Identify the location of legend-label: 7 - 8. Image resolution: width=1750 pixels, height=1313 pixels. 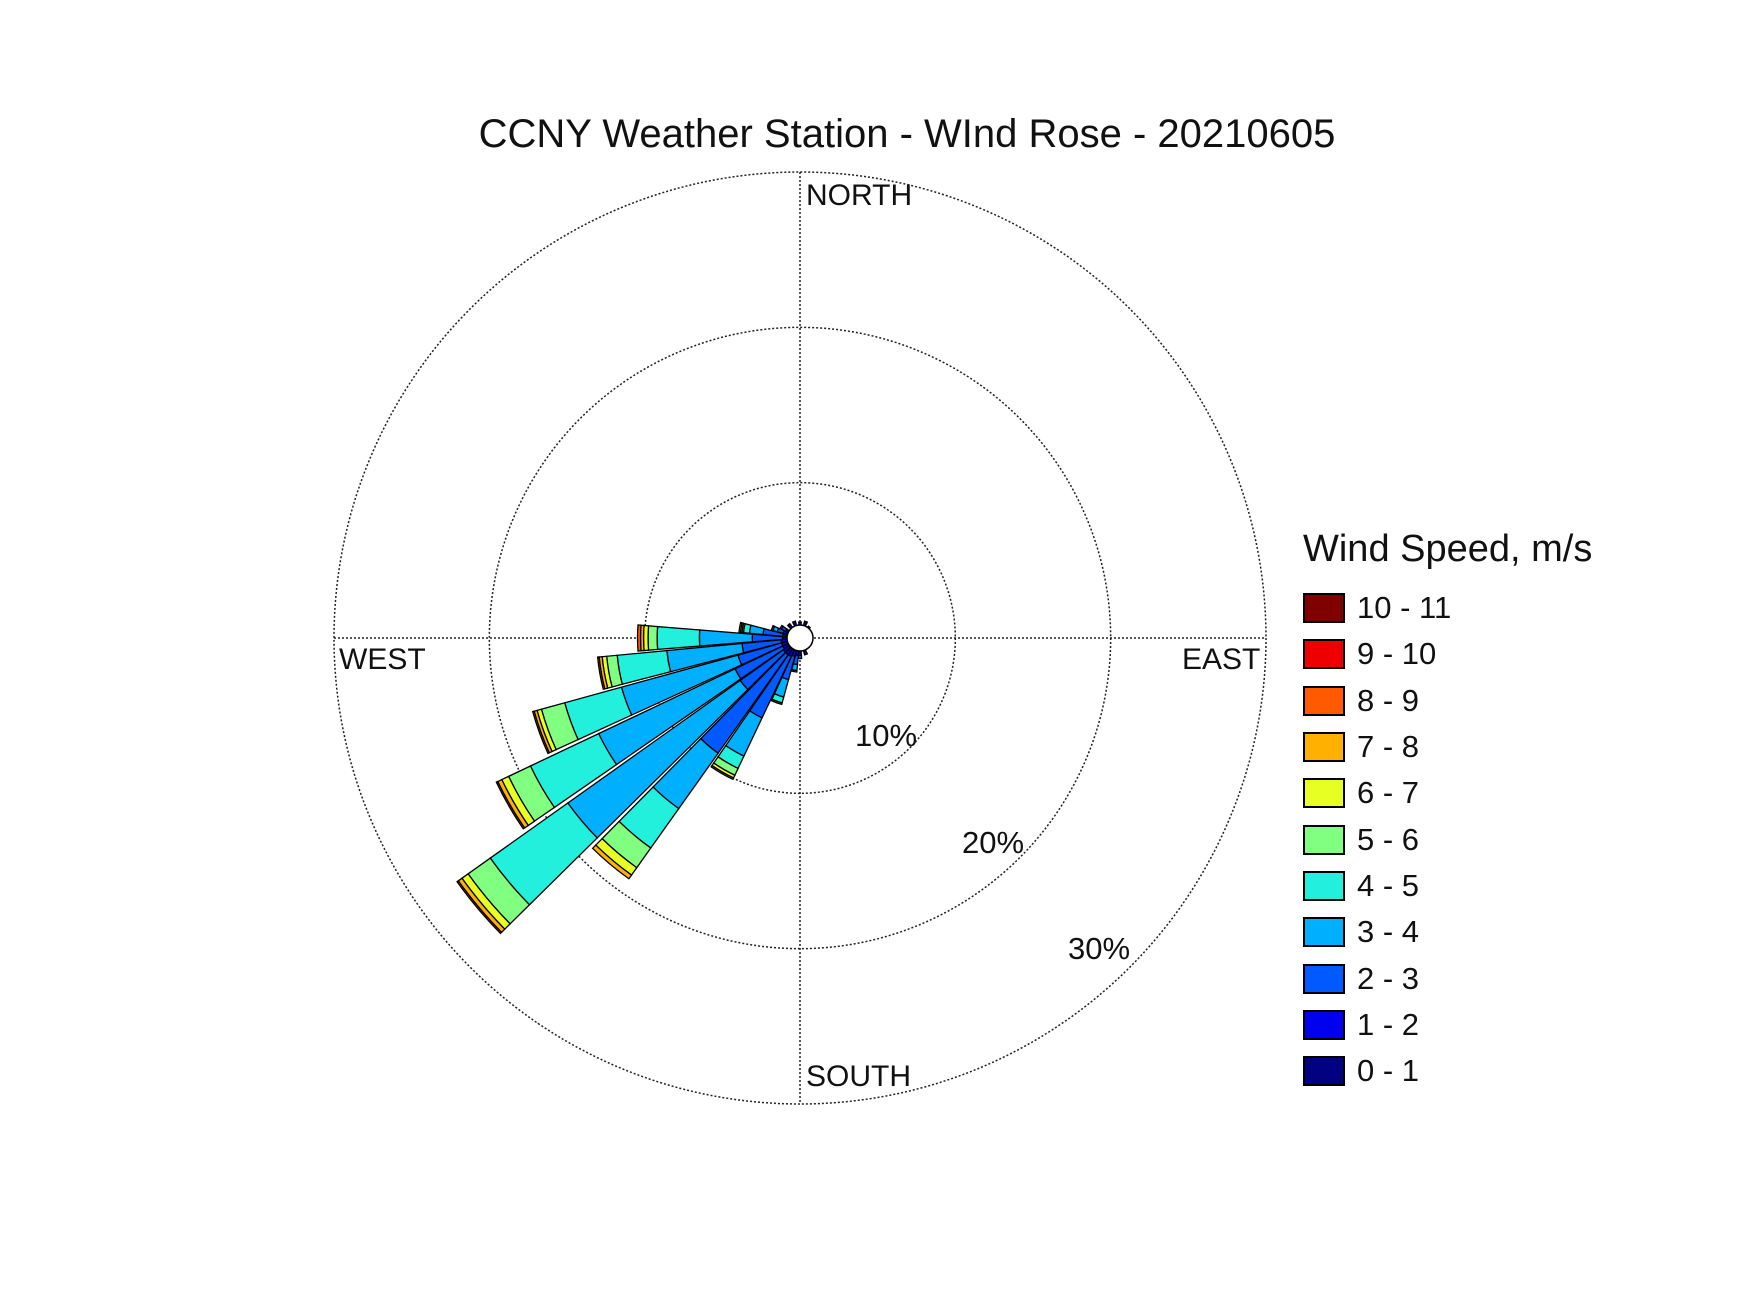
(1388, 747).